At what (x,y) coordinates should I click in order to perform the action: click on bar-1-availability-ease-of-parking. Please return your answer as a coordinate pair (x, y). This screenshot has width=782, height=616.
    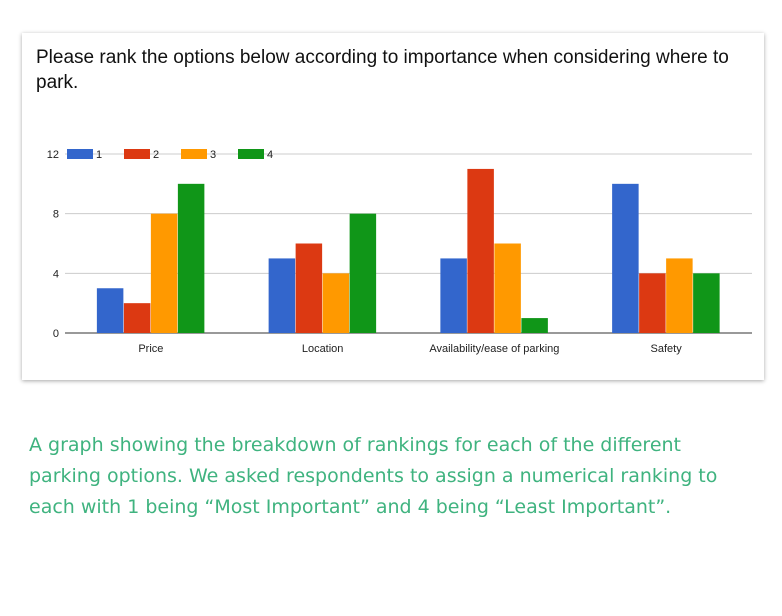
    Looking at the image, I should click on (453, 295).